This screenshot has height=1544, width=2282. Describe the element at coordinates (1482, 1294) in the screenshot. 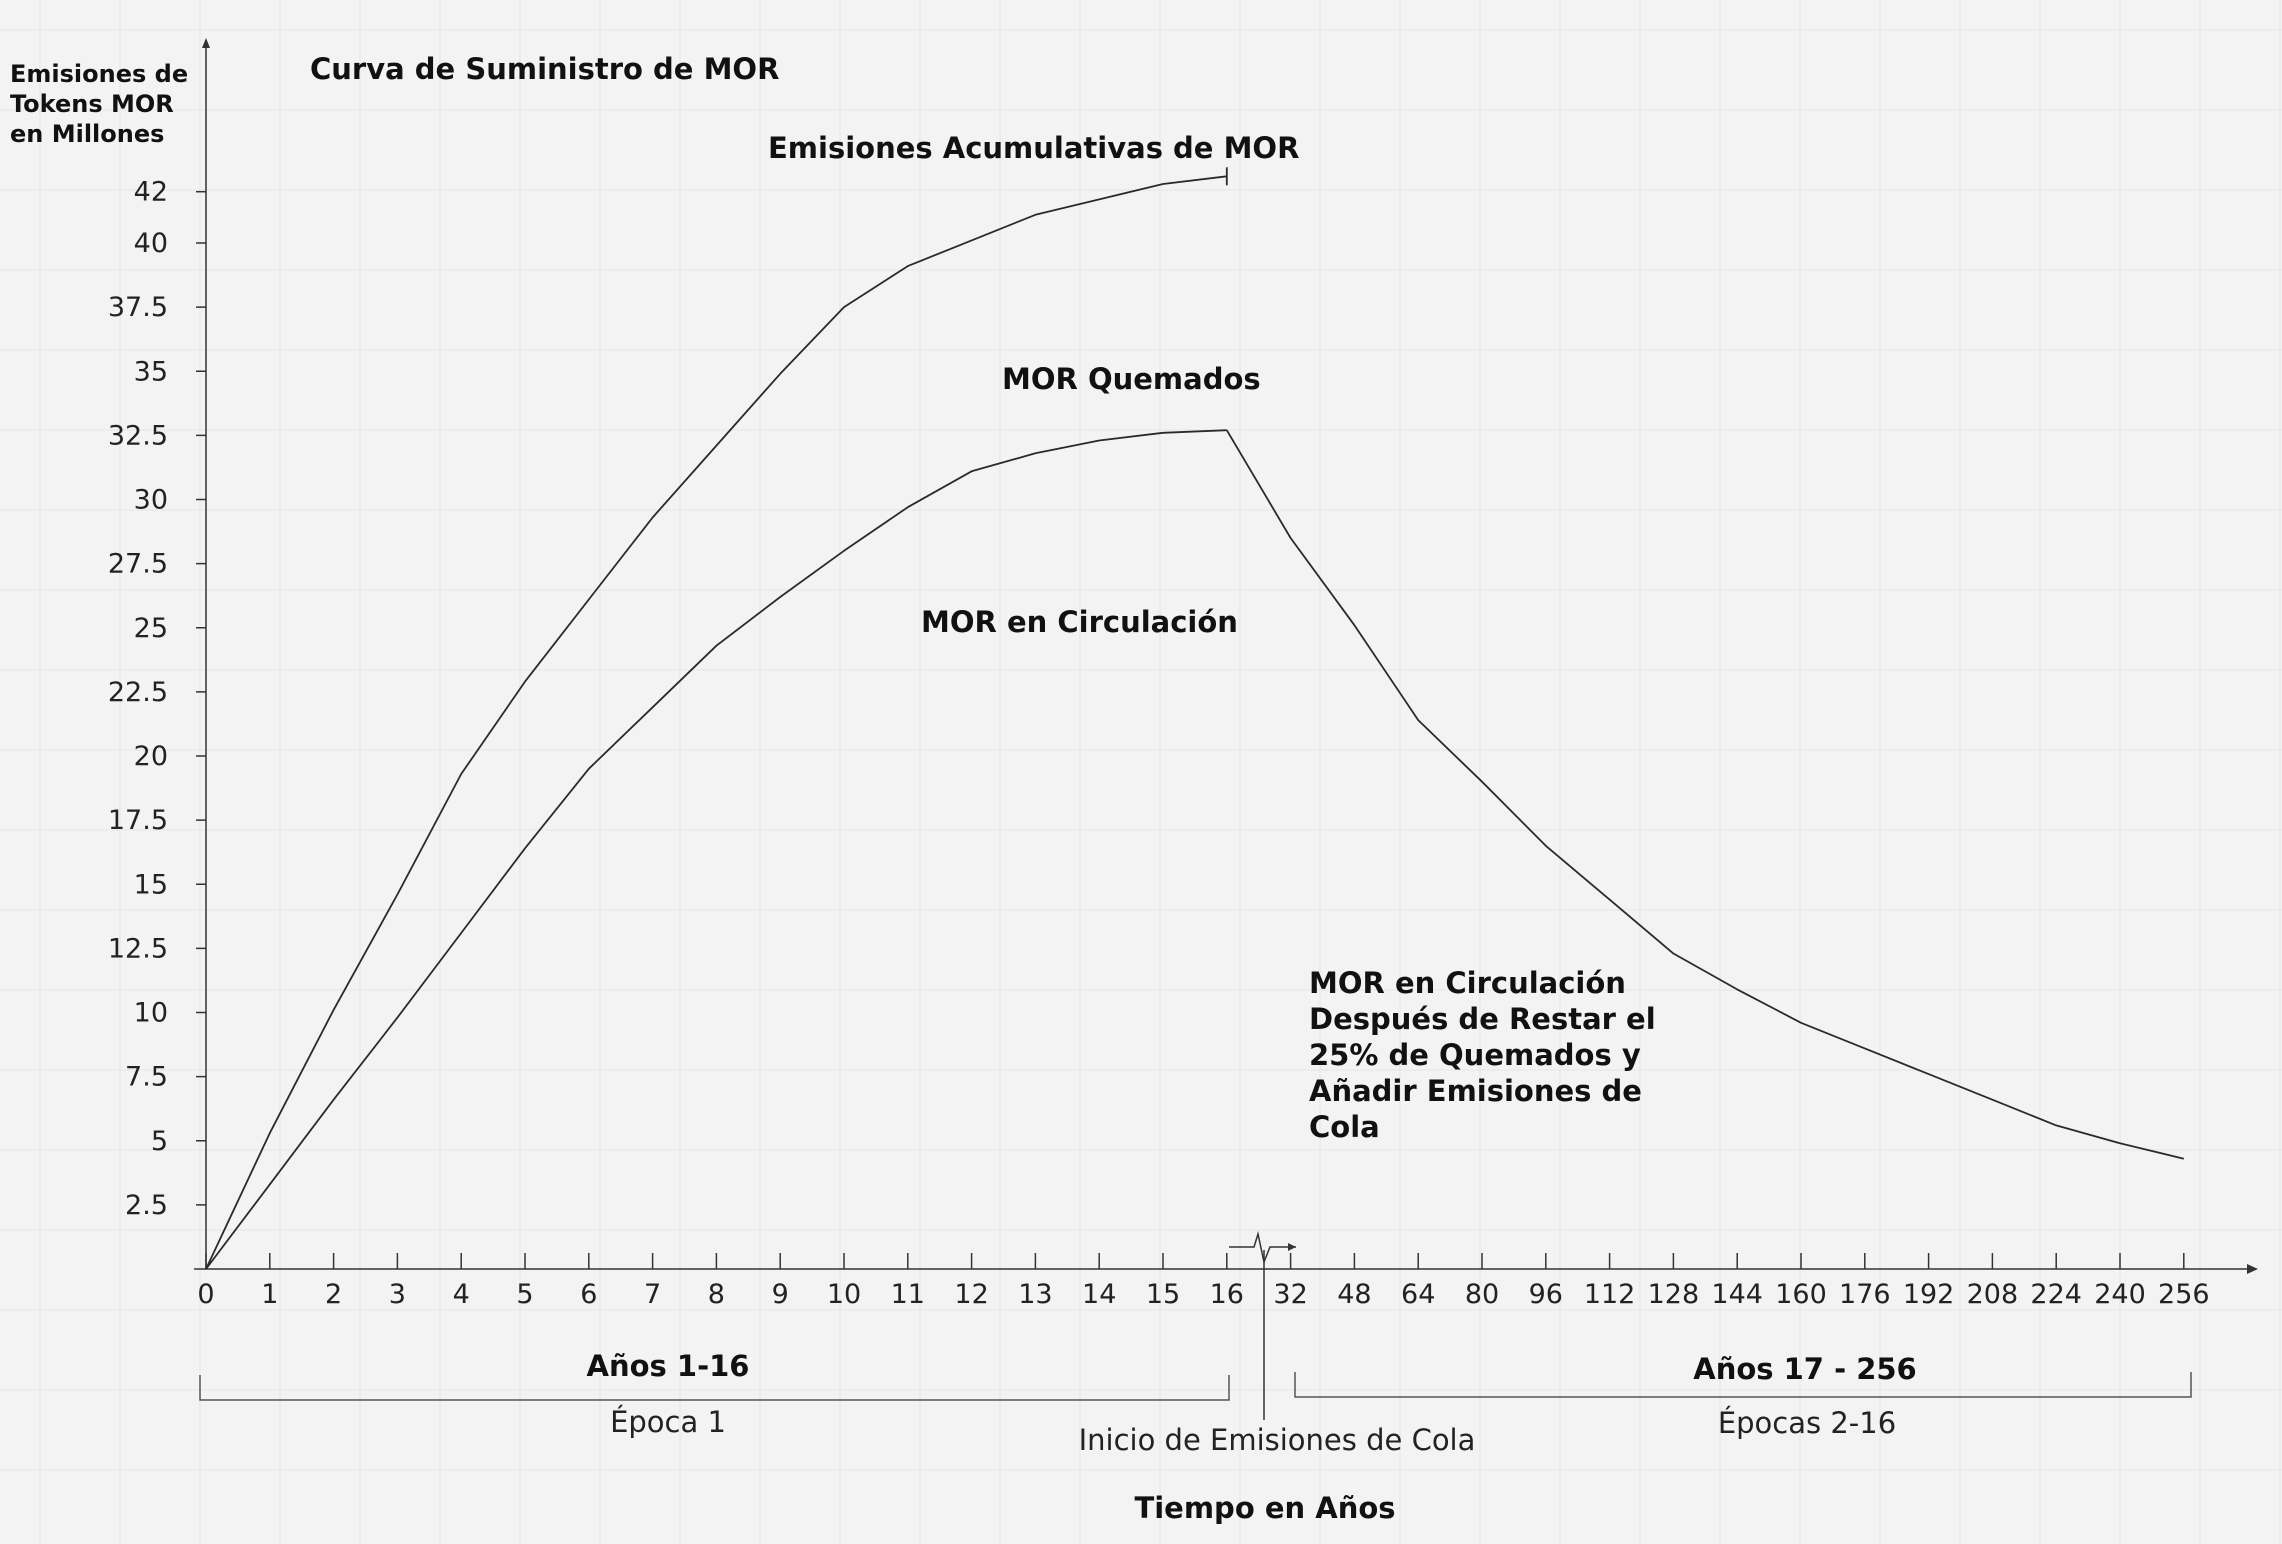

I see `x-tick-label: 80` at that location.